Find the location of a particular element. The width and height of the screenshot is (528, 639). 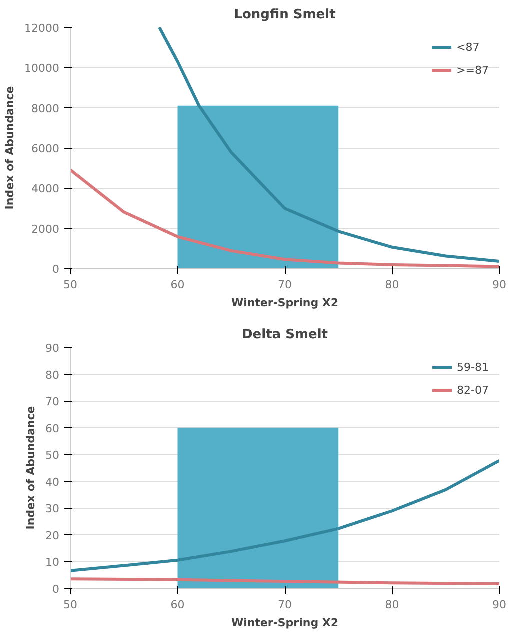

y-tick-label: 6000 is located at coordinates (46, 149).